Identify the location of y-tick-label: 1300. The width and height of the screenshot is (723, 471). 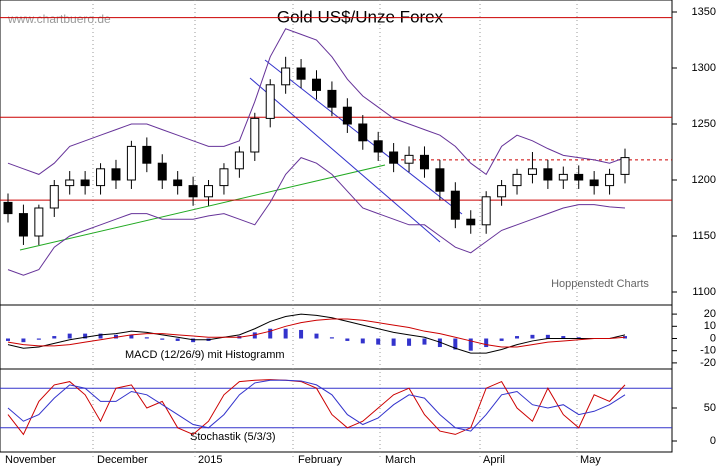
(704, 68).